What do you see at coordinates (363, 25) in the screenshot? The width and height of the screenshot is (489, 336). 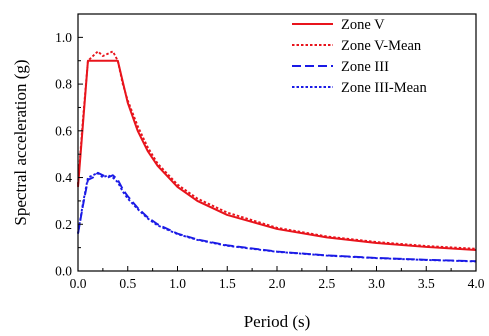 I see `legend-label-zone-v: Zone V` at bounding box center [363, 25].